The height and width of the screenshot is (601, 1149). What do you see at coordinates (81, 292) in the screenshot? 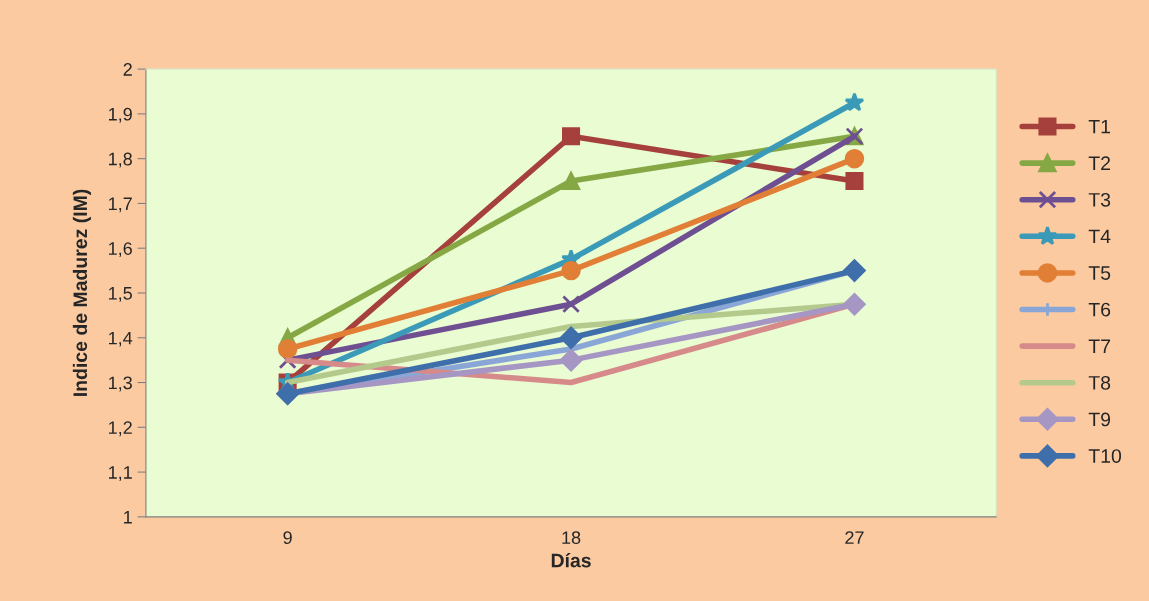
I see `y-axis-title: Indice de Madurez (IM)` at bounding box center [81, 292].